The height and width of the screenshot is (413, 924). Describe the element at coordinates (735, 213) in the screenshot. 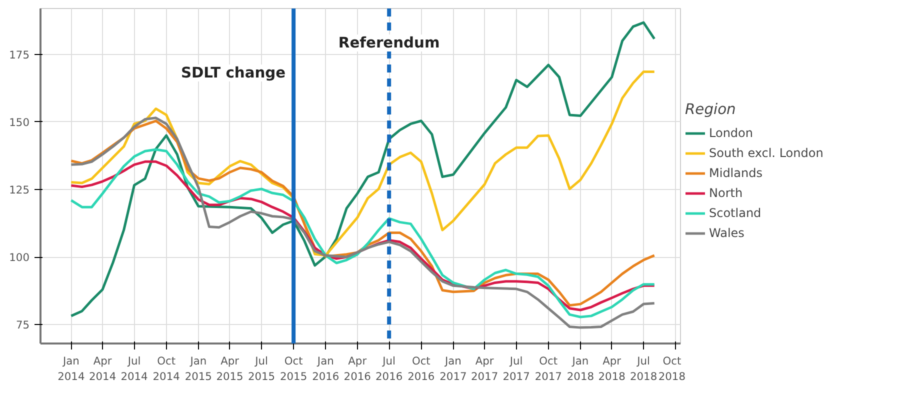

I see `legend-label: Scotland` at that location.